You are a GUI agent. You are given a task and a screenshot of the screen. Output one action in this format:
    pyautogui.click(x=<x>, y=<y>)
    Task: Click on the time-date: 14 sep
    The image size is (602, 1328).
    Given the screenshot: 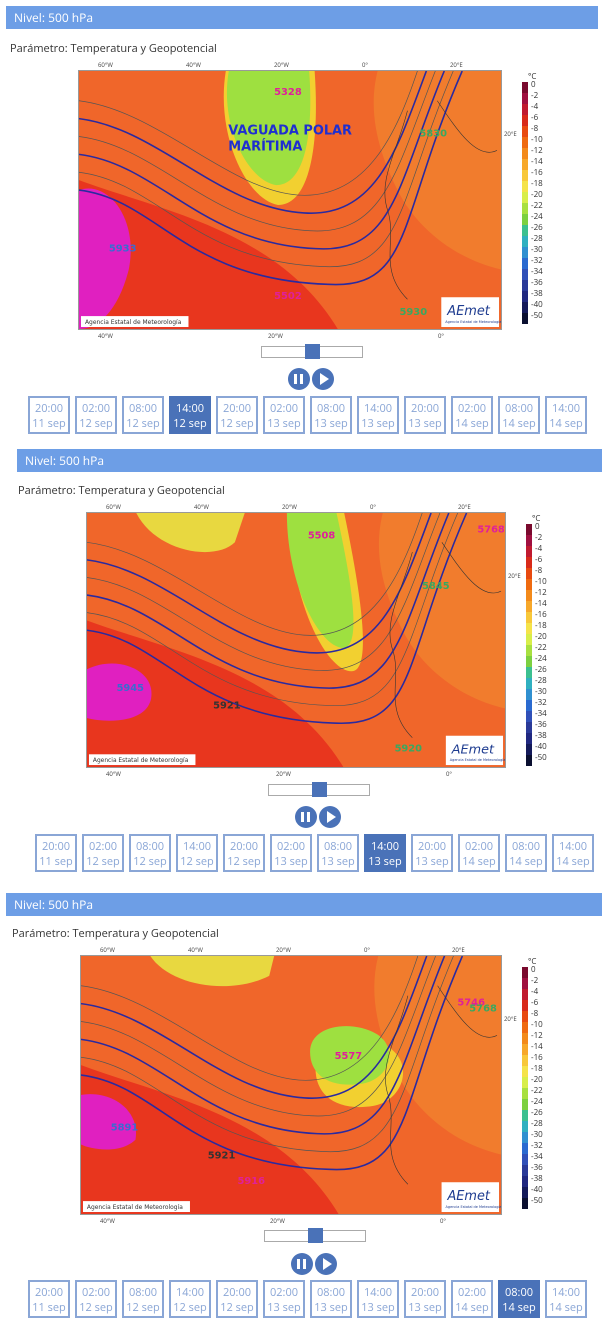 What is the action you would take?
    pyautogui.click(x=519, y=423)
    